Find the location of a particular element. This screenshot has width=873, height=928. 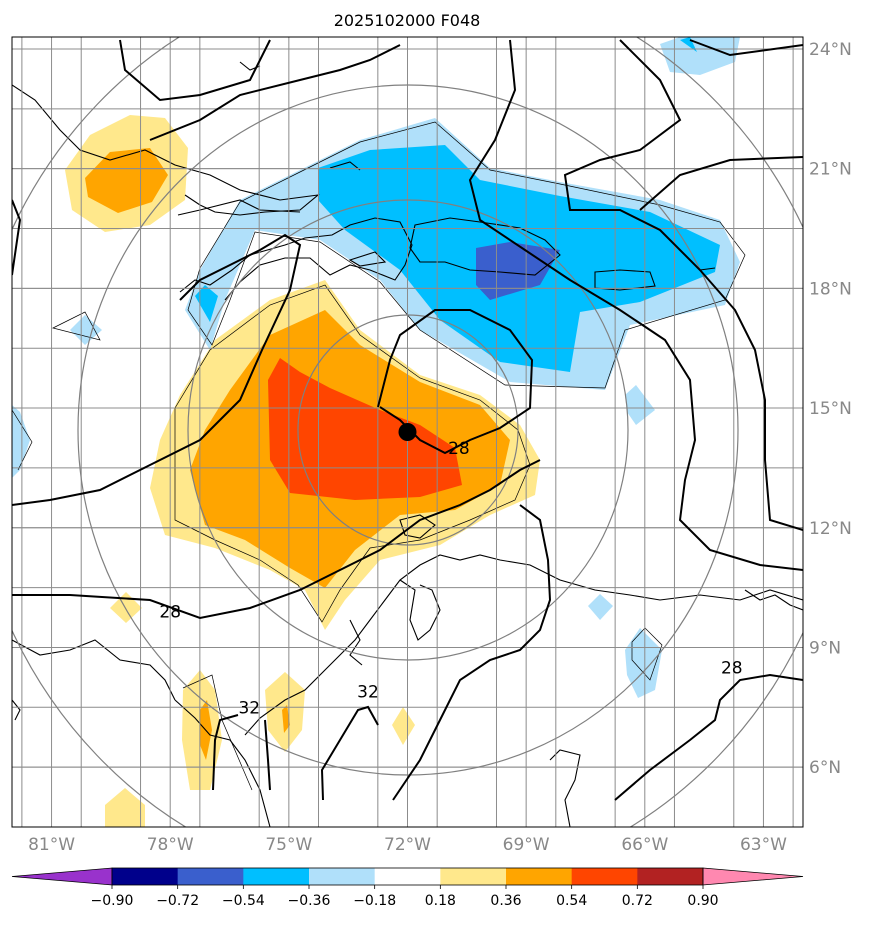

latitude-labels: 24°N 21°N 18°N 15°N 12°N 9°N 6°N is located at coordinates (830, 409).